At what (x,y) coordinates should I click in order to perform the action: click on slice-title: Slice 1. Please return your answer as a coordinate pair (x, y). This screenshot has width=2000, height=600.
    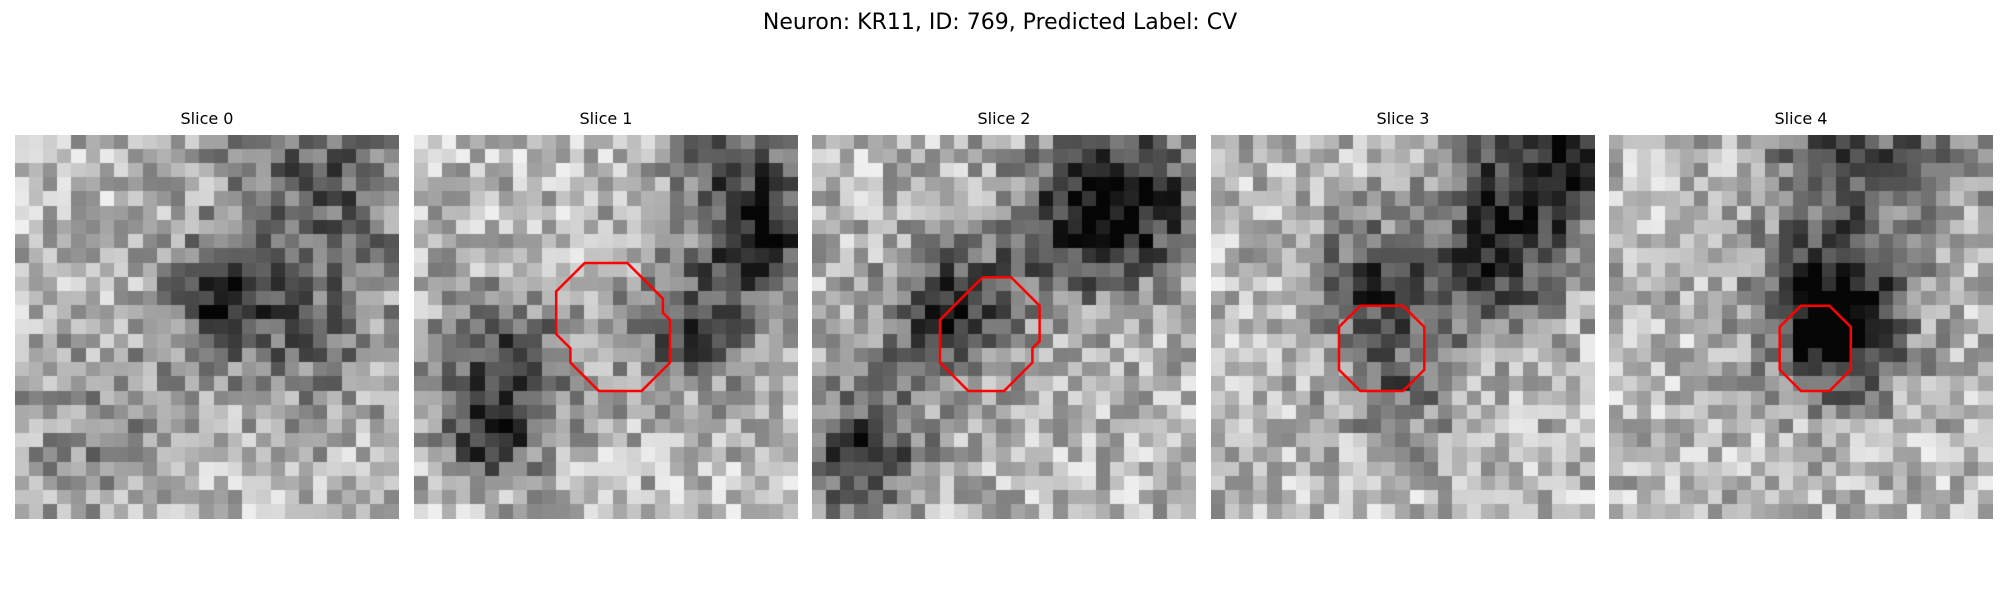
    Looking at the image, I should click on (606, 118).